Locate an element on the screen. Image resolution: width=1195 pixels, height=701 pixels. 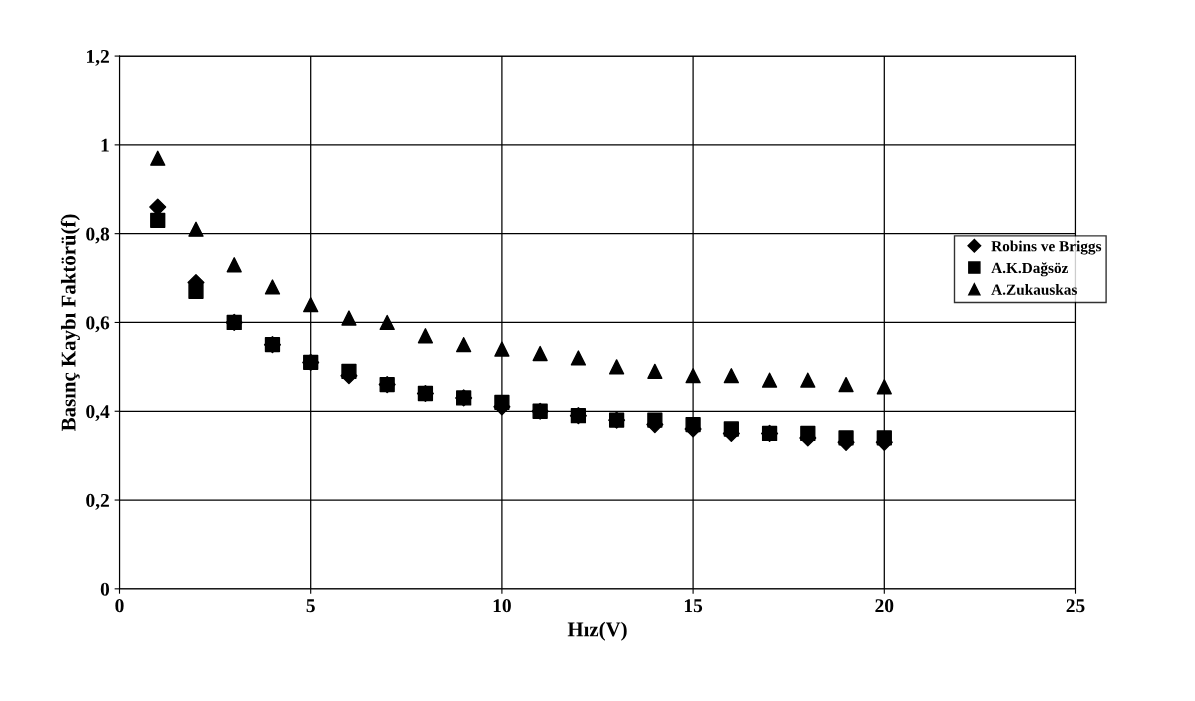
x-tick-label: 15 is located at coordinates (693, 606).